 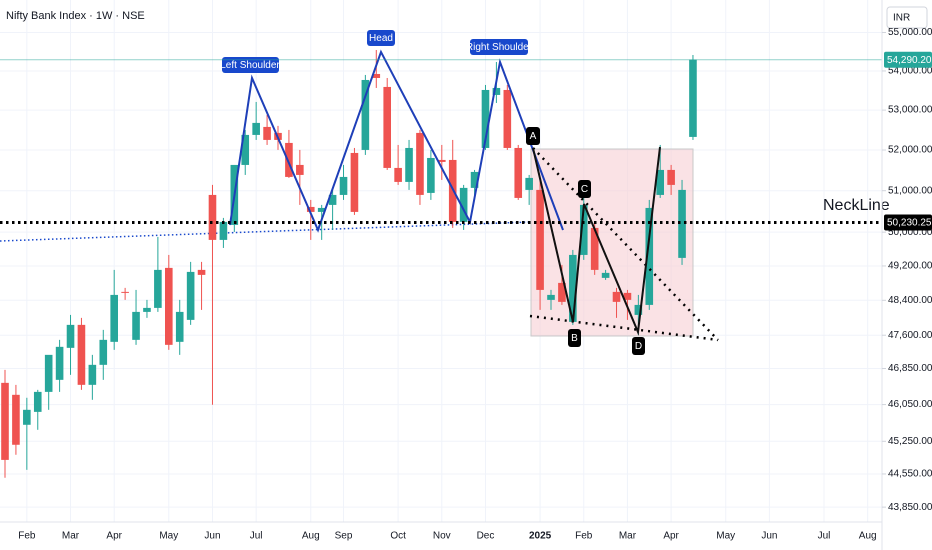 What do you see at coordinates (574, 338) in the screenshot?
I see `annotation: B` at bounding box center [574, 338].